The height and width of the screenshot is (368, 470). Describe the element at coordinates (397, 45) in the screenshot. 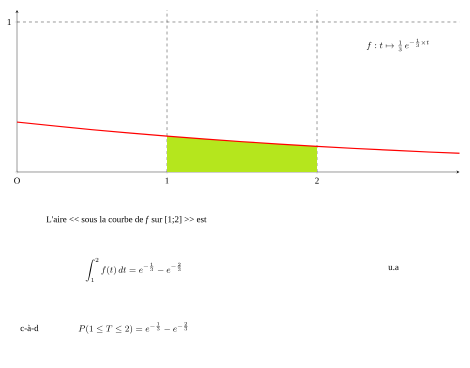

I see `annotation: $f:t\mapsto \frac{1}{3}\,e^{-\frac{1}{3}\times t}$` at that location.